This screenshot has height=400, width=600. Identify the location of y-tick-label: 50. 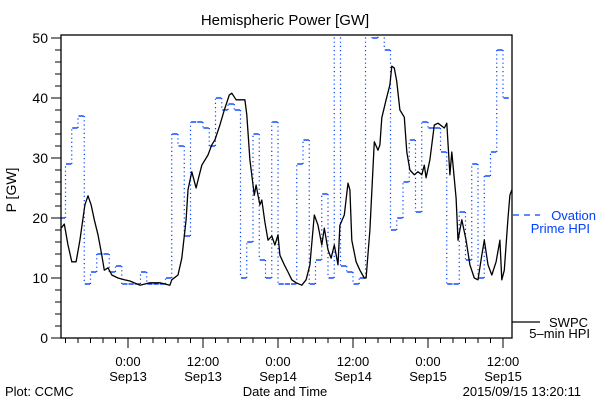
(40, 38).